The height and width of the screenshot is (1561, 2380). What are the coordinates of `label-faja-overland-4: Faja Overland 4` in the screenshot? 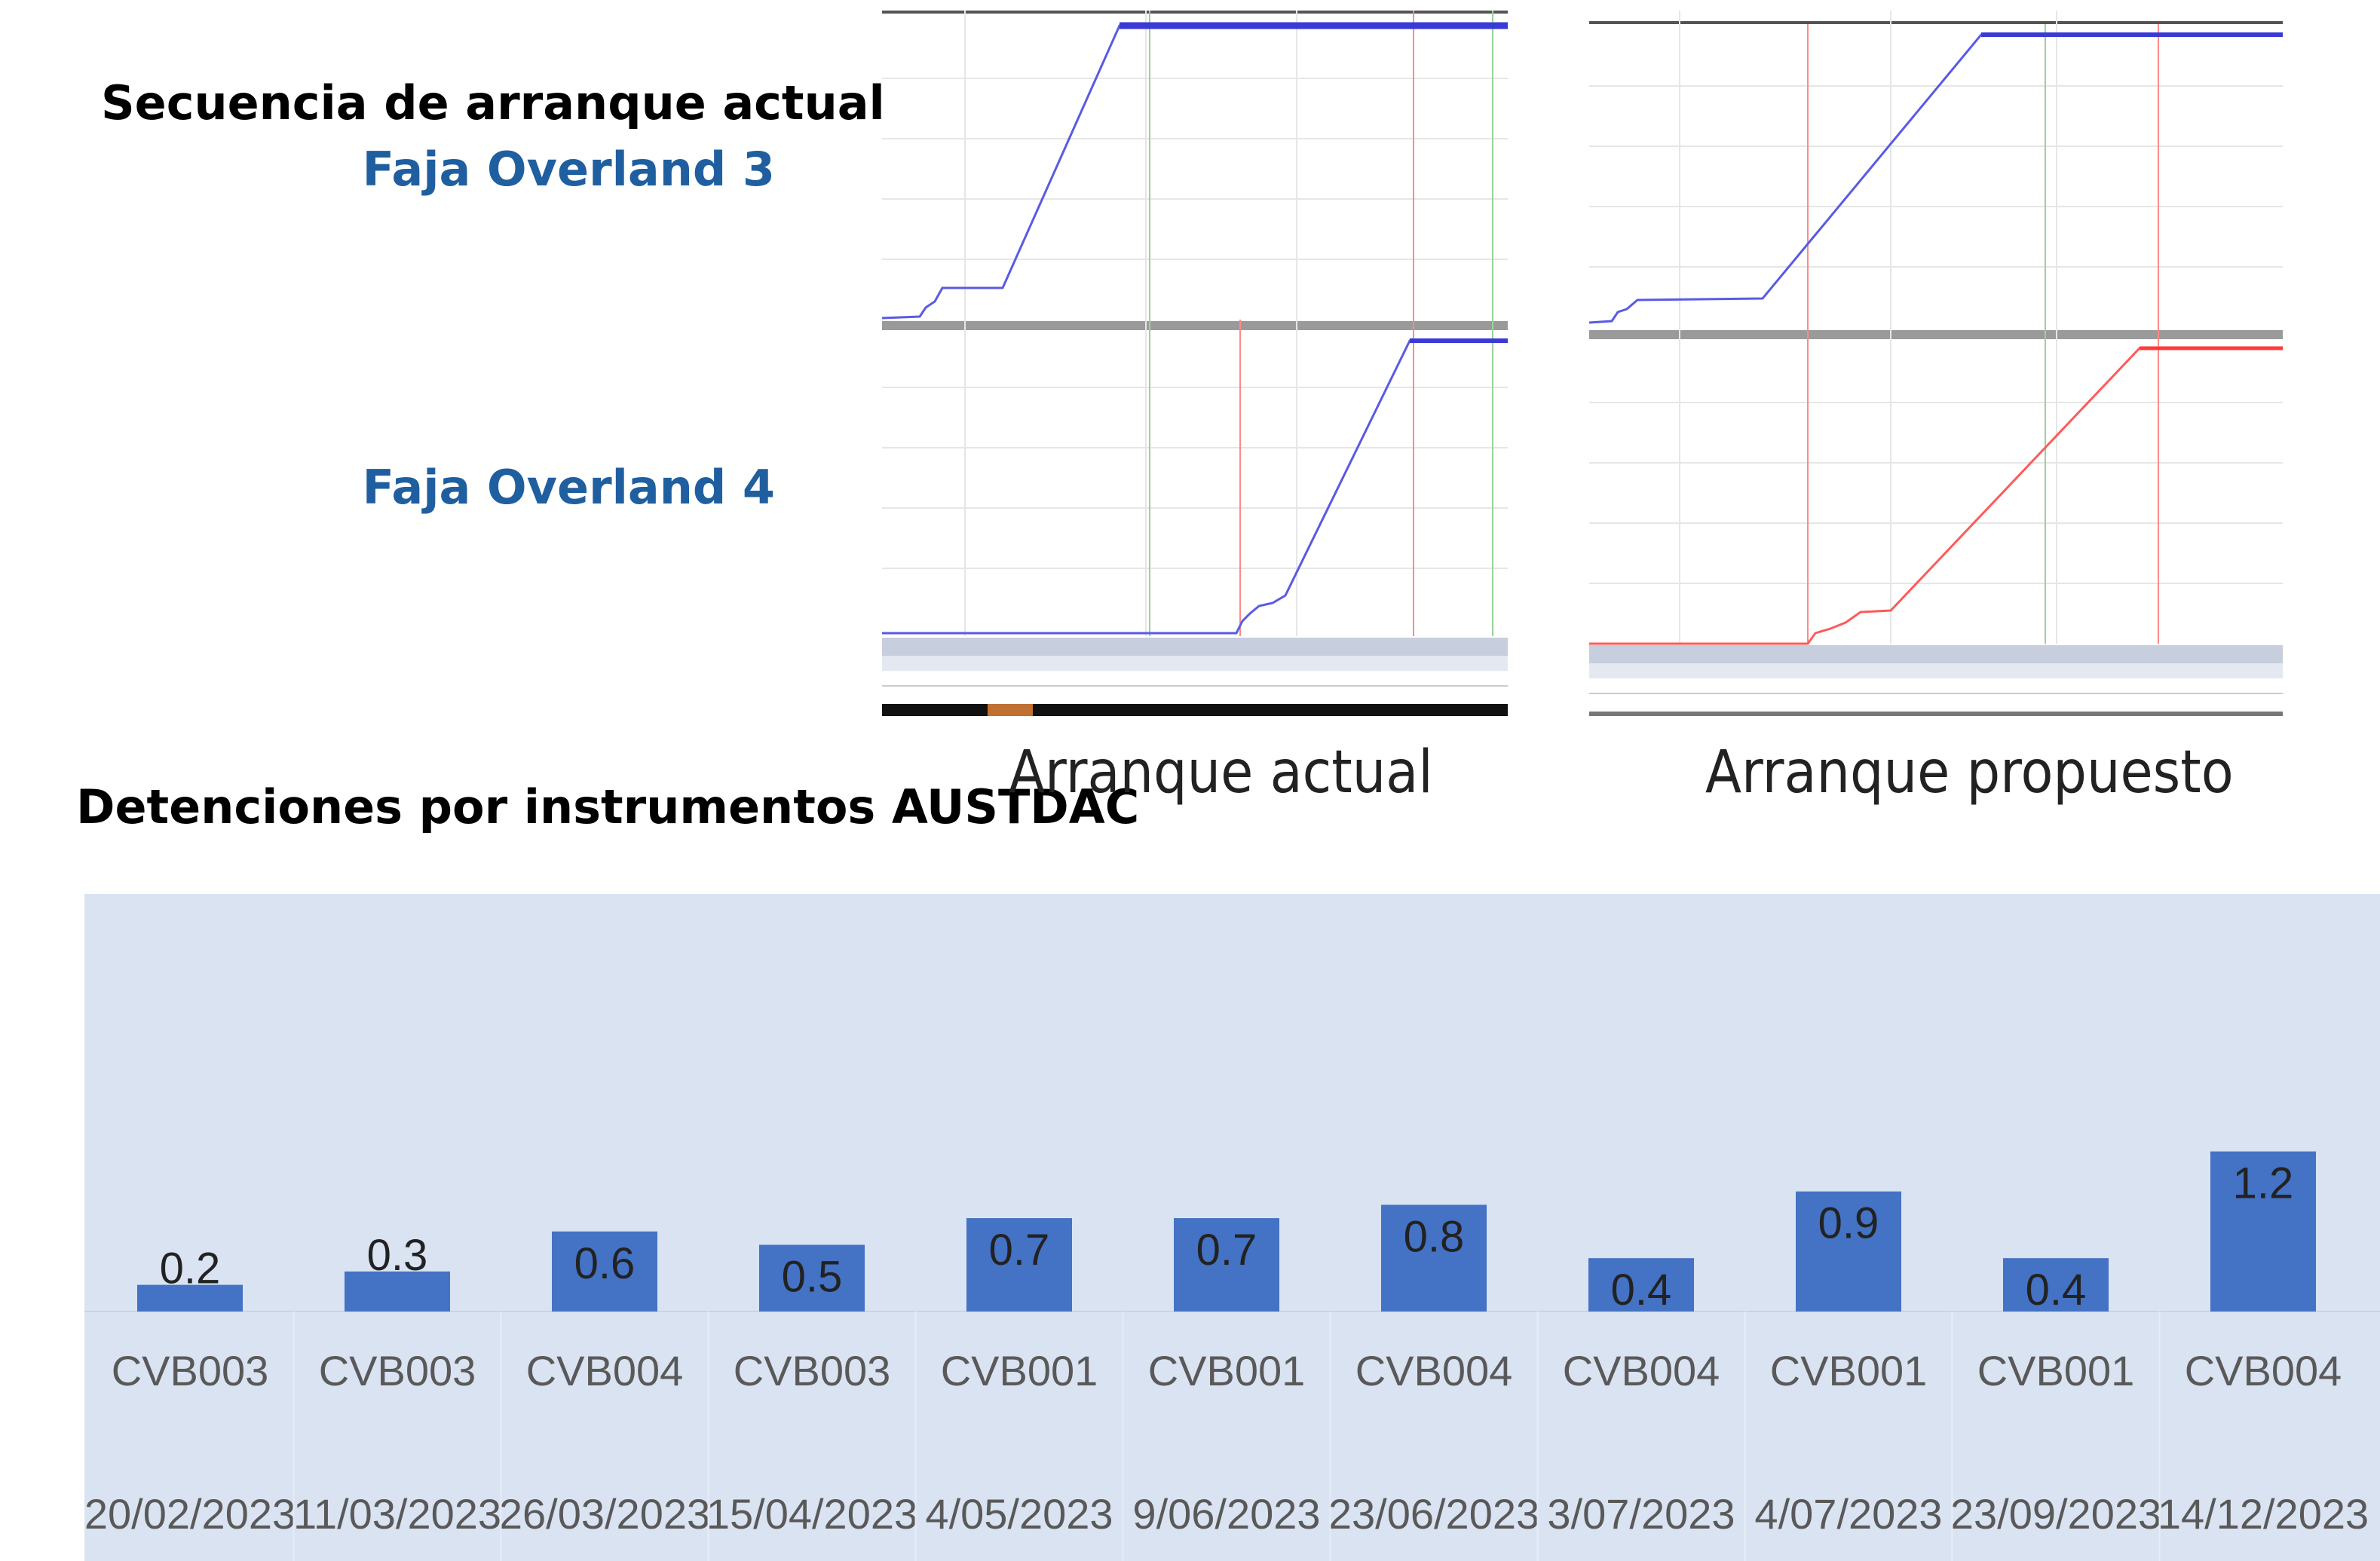 It's located at (568, 487).